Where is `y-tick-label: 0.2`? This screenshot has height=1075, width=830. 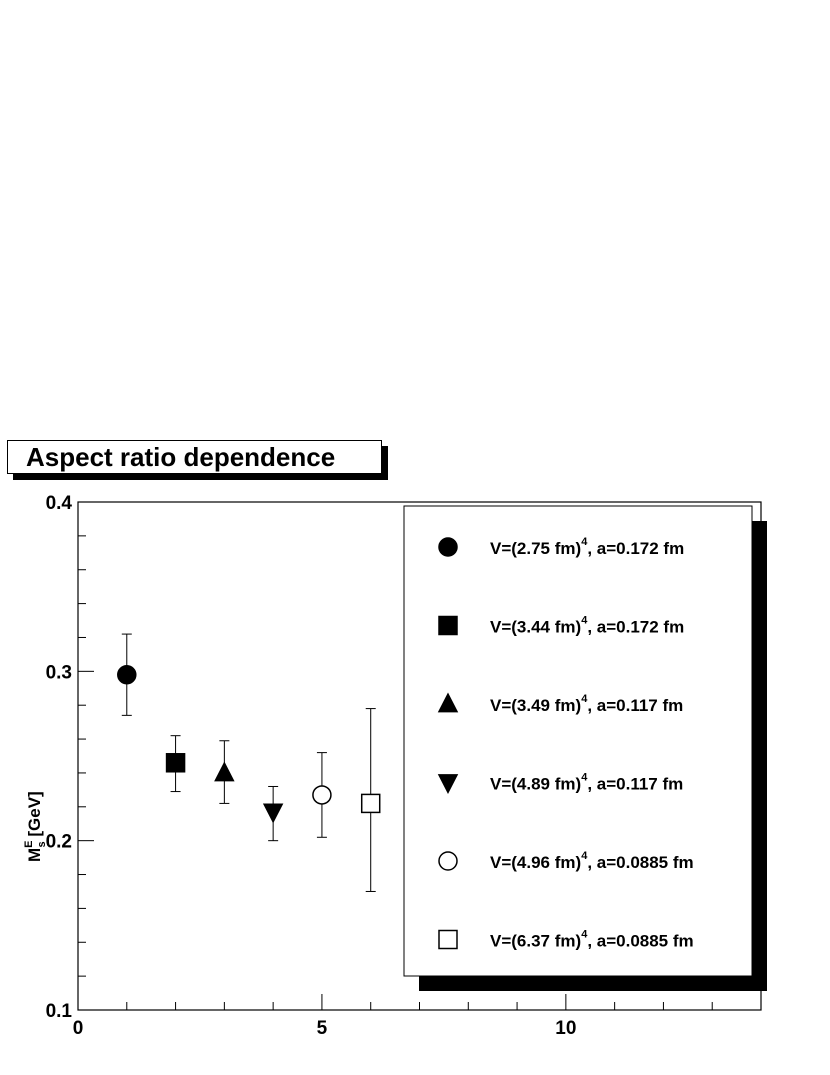 y-tick-label: 0.2 is located at coordinates (59, 842).